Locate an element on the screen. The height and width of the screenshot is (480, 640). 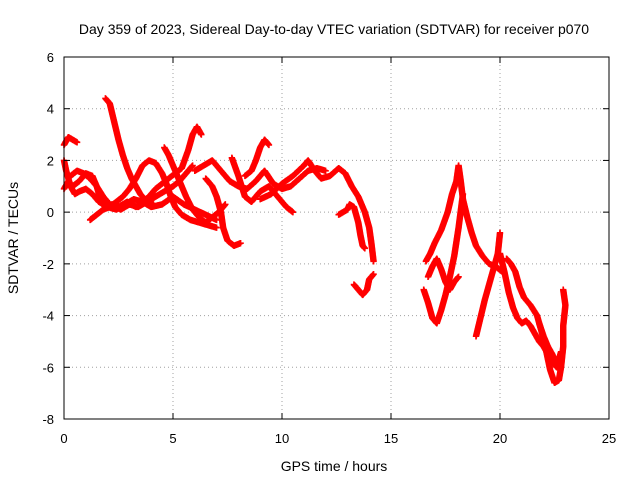
y-tick-label: -2 is located at coordinates (48, 264).